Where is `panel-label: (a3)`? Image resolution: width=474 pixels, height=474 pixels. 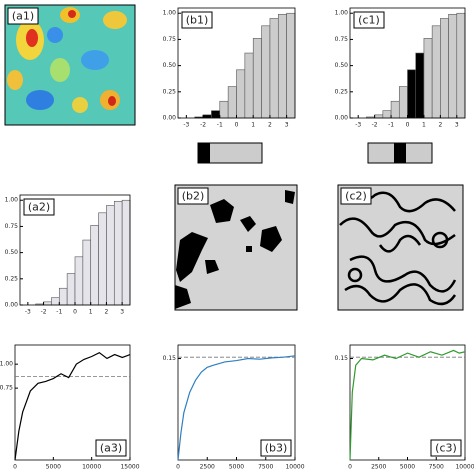
panel-label: (a3) is located at coordinates (111, 448).